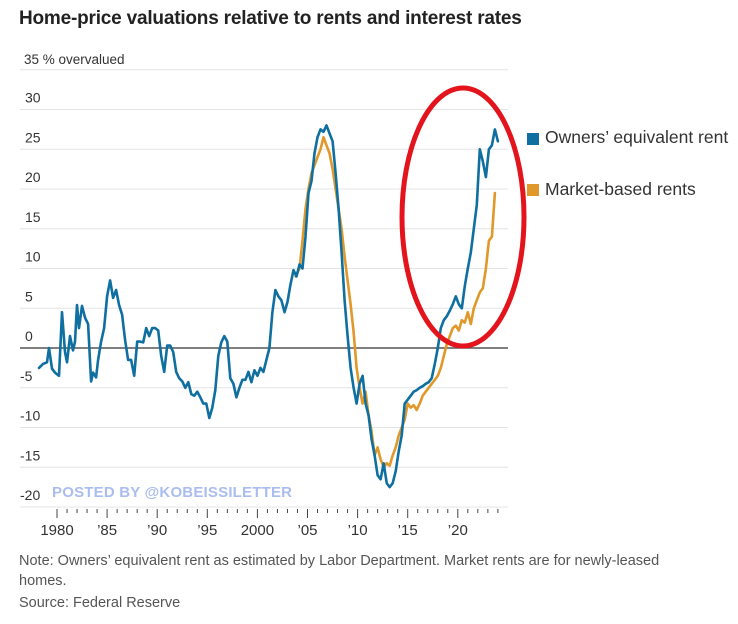 This screenshot has width=738, height=624. Describe the element at coordinates (29, 336) in the screenshot. I see `y-tick-label: 0` at that location.